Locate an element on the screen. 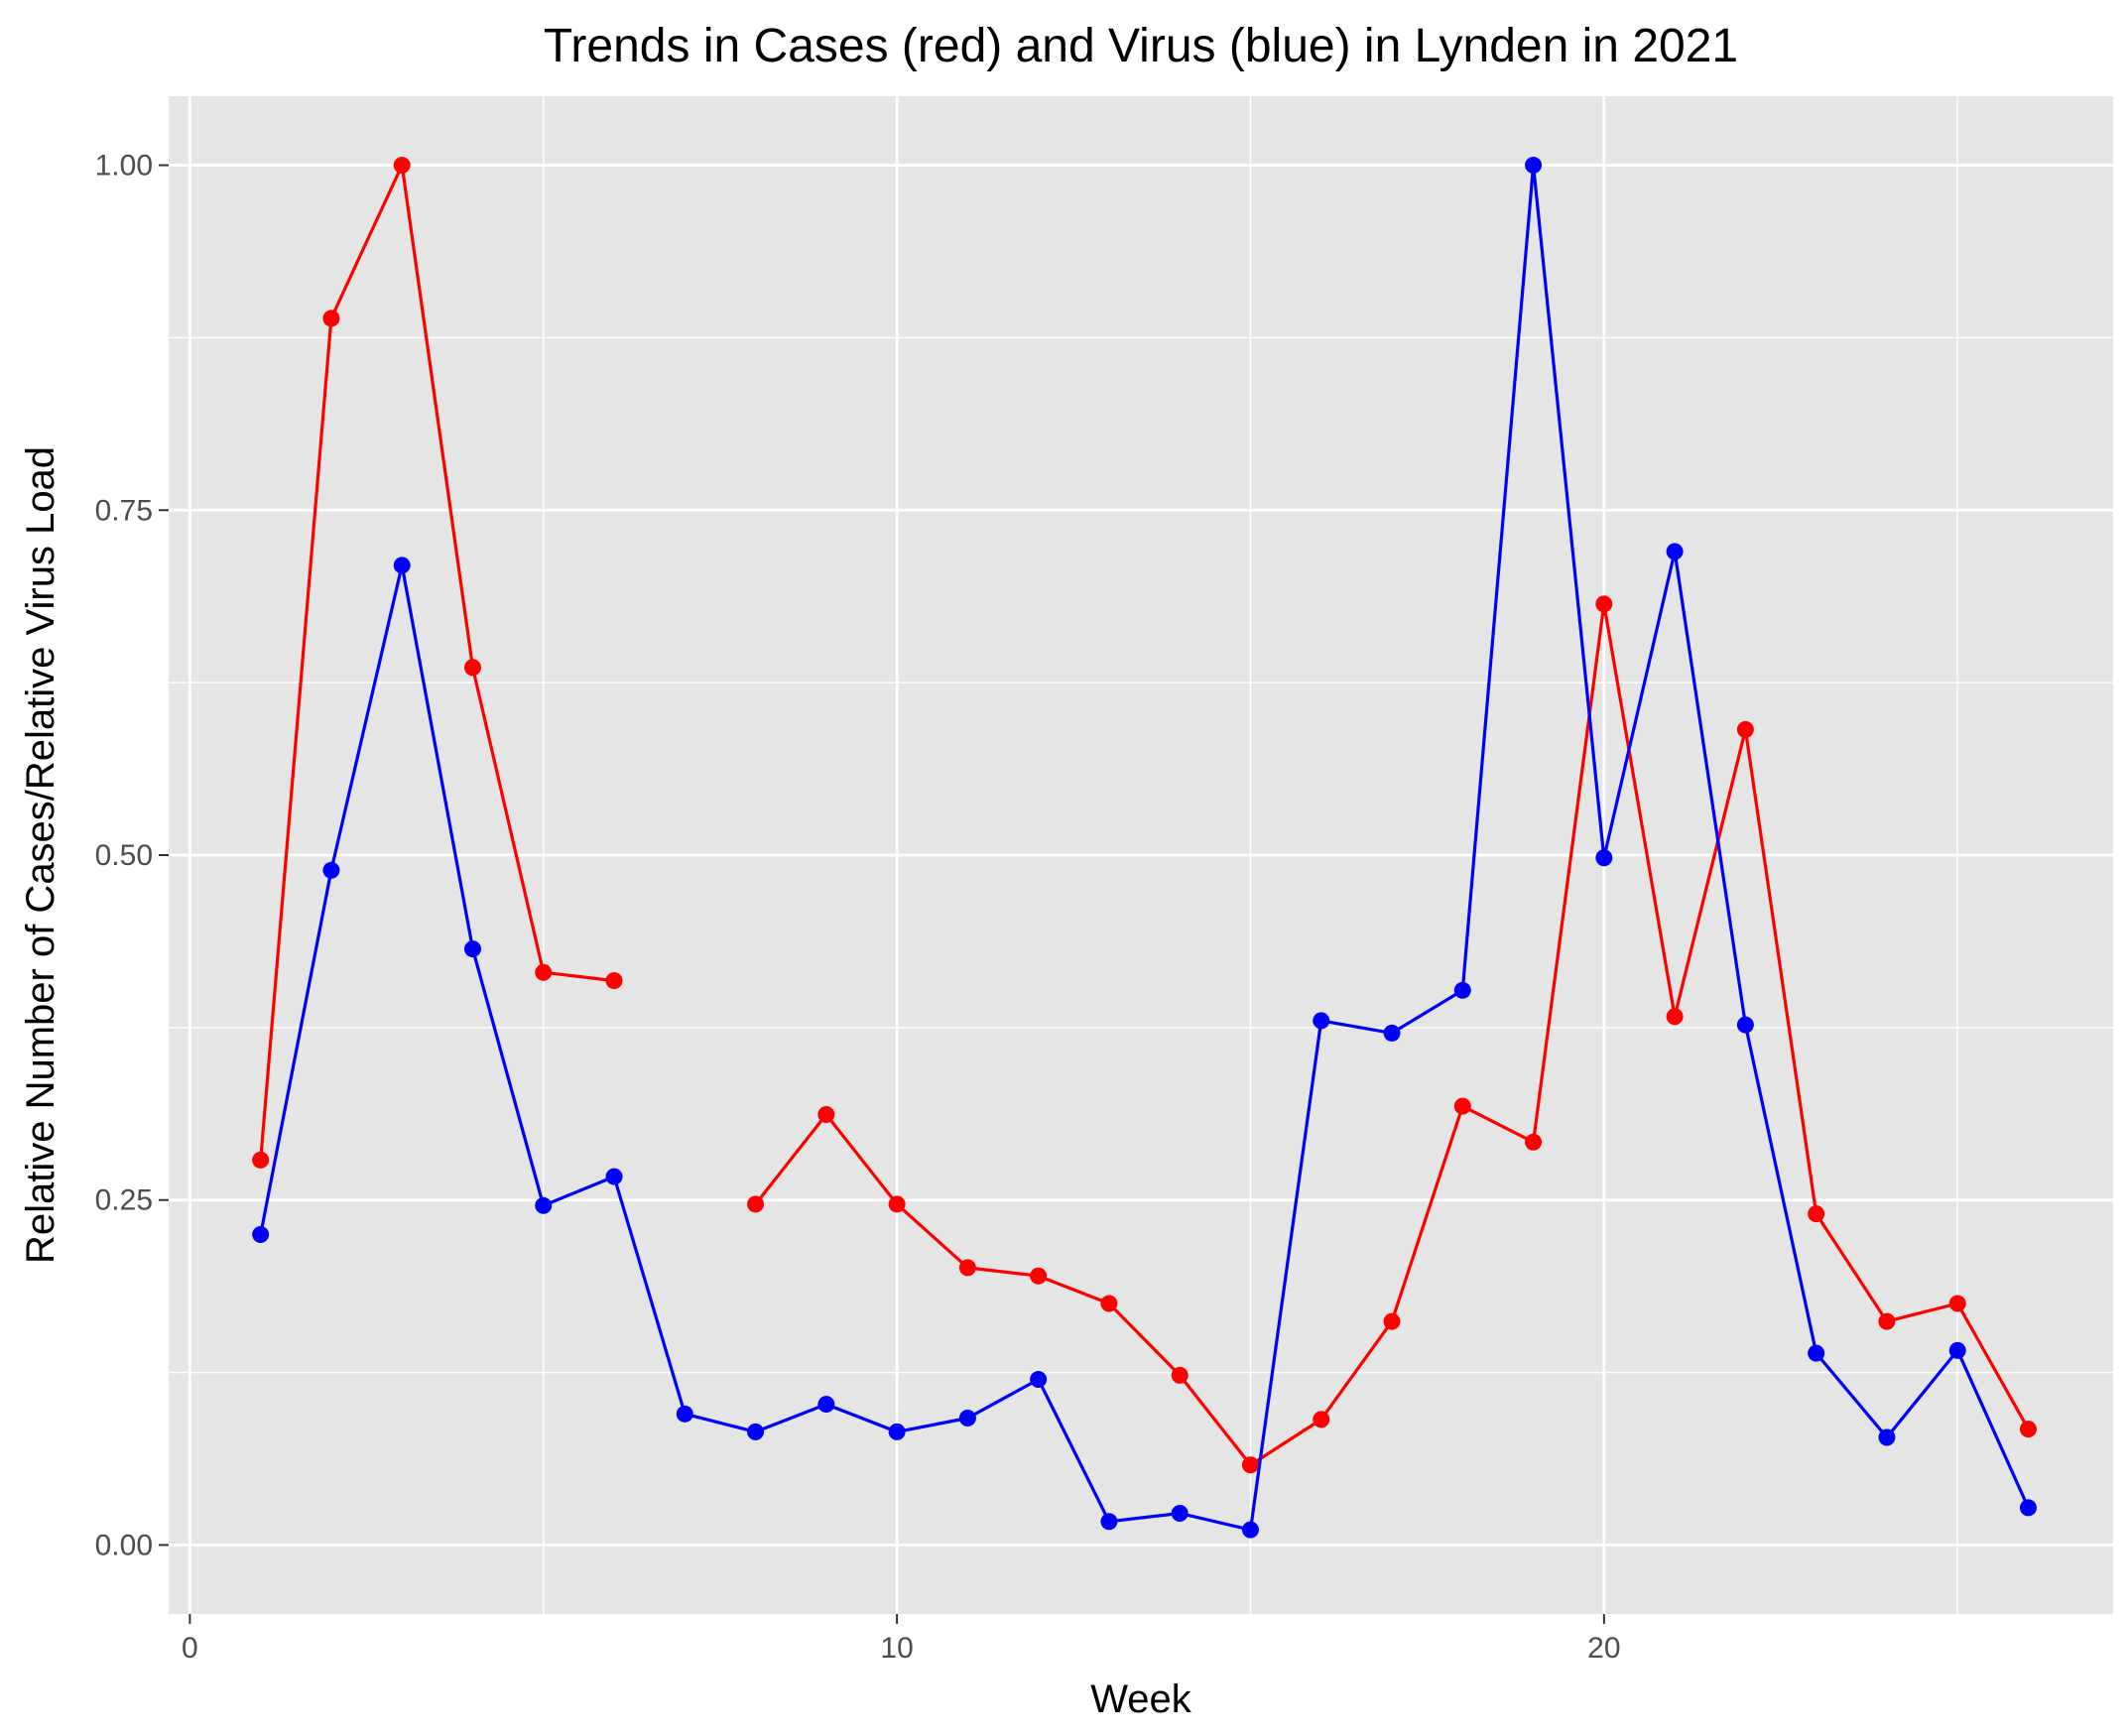 The image size is (2128, 1736). y-tick-label: 0.00 is located at coordinates (124, 1545).